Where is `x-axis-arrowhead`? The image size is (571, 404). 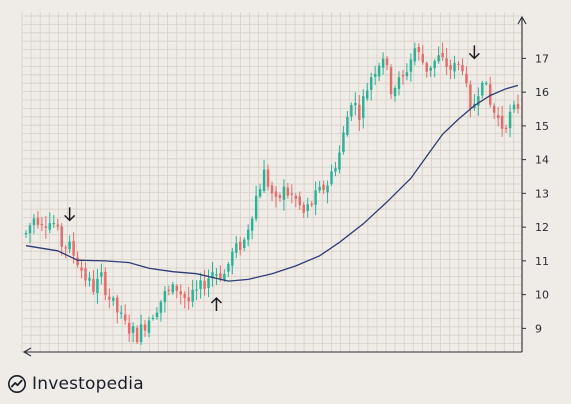
x-axis-arrowhead is located at coordinates (27, 352).